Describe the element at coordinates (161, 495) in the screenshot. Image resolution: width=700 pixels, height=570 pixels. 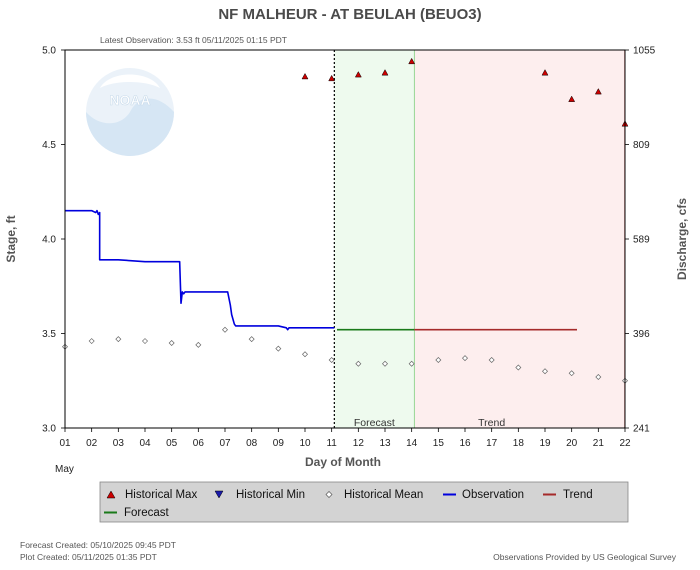
I see `legend-label-historical-max: Historical Max` at that location.